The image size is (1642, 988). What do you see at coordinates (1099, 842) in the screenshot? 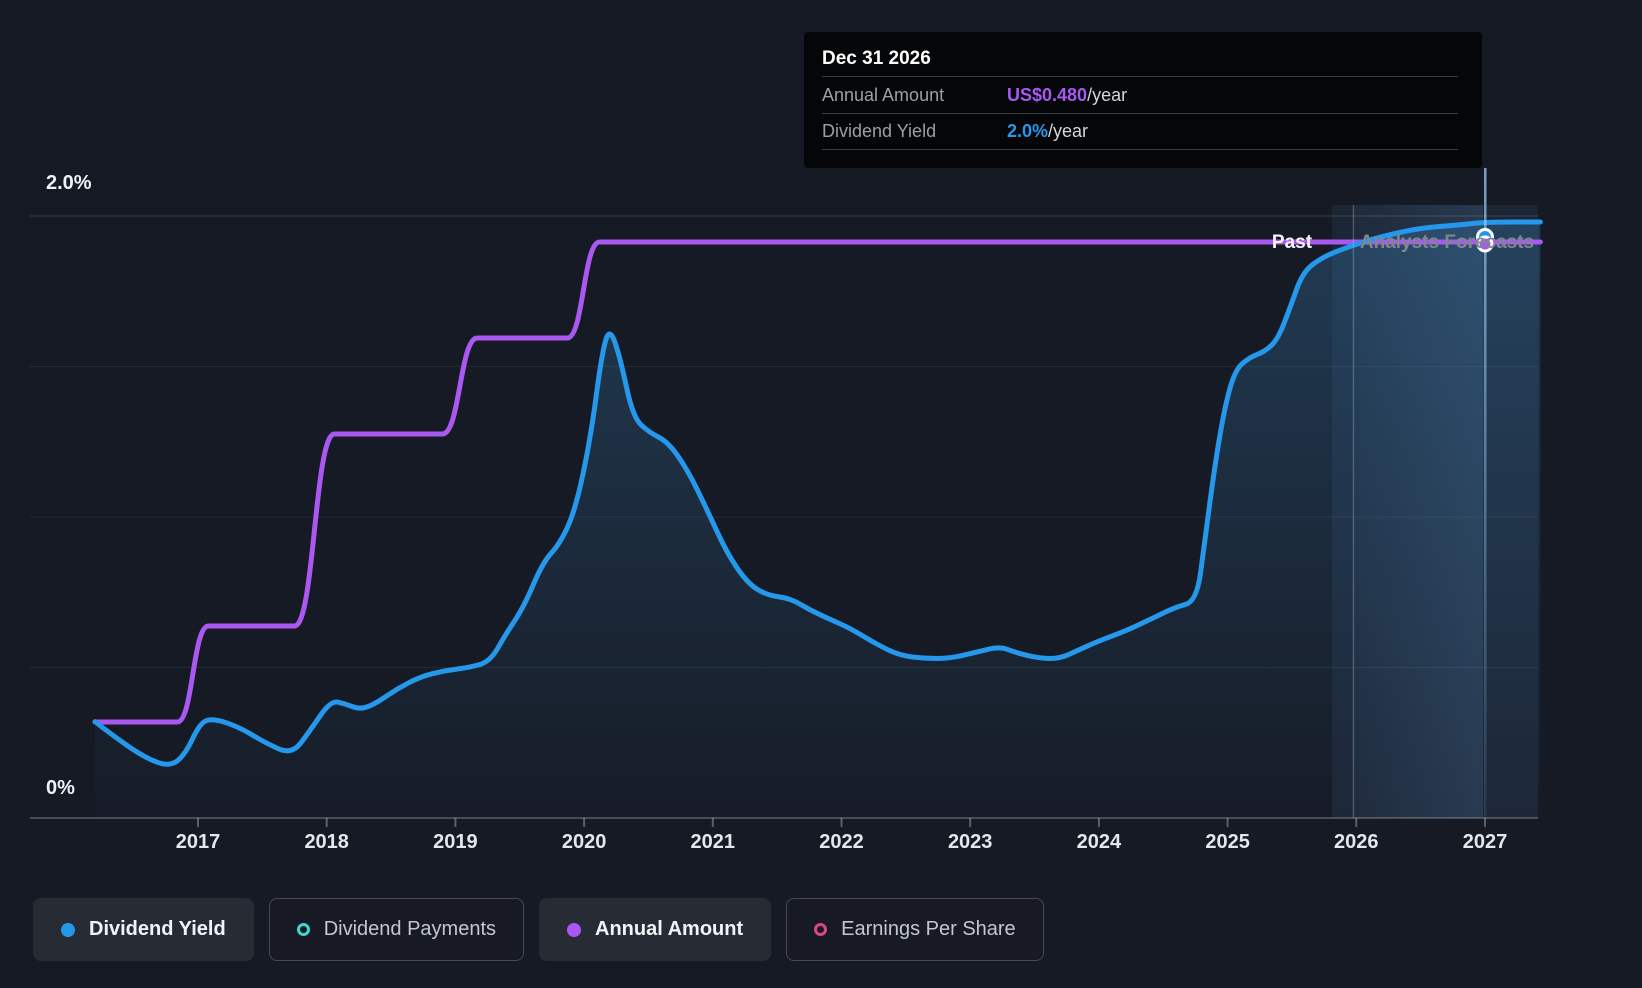
I see `x-axis-label: 2024` at bounding box center [1099, 842].